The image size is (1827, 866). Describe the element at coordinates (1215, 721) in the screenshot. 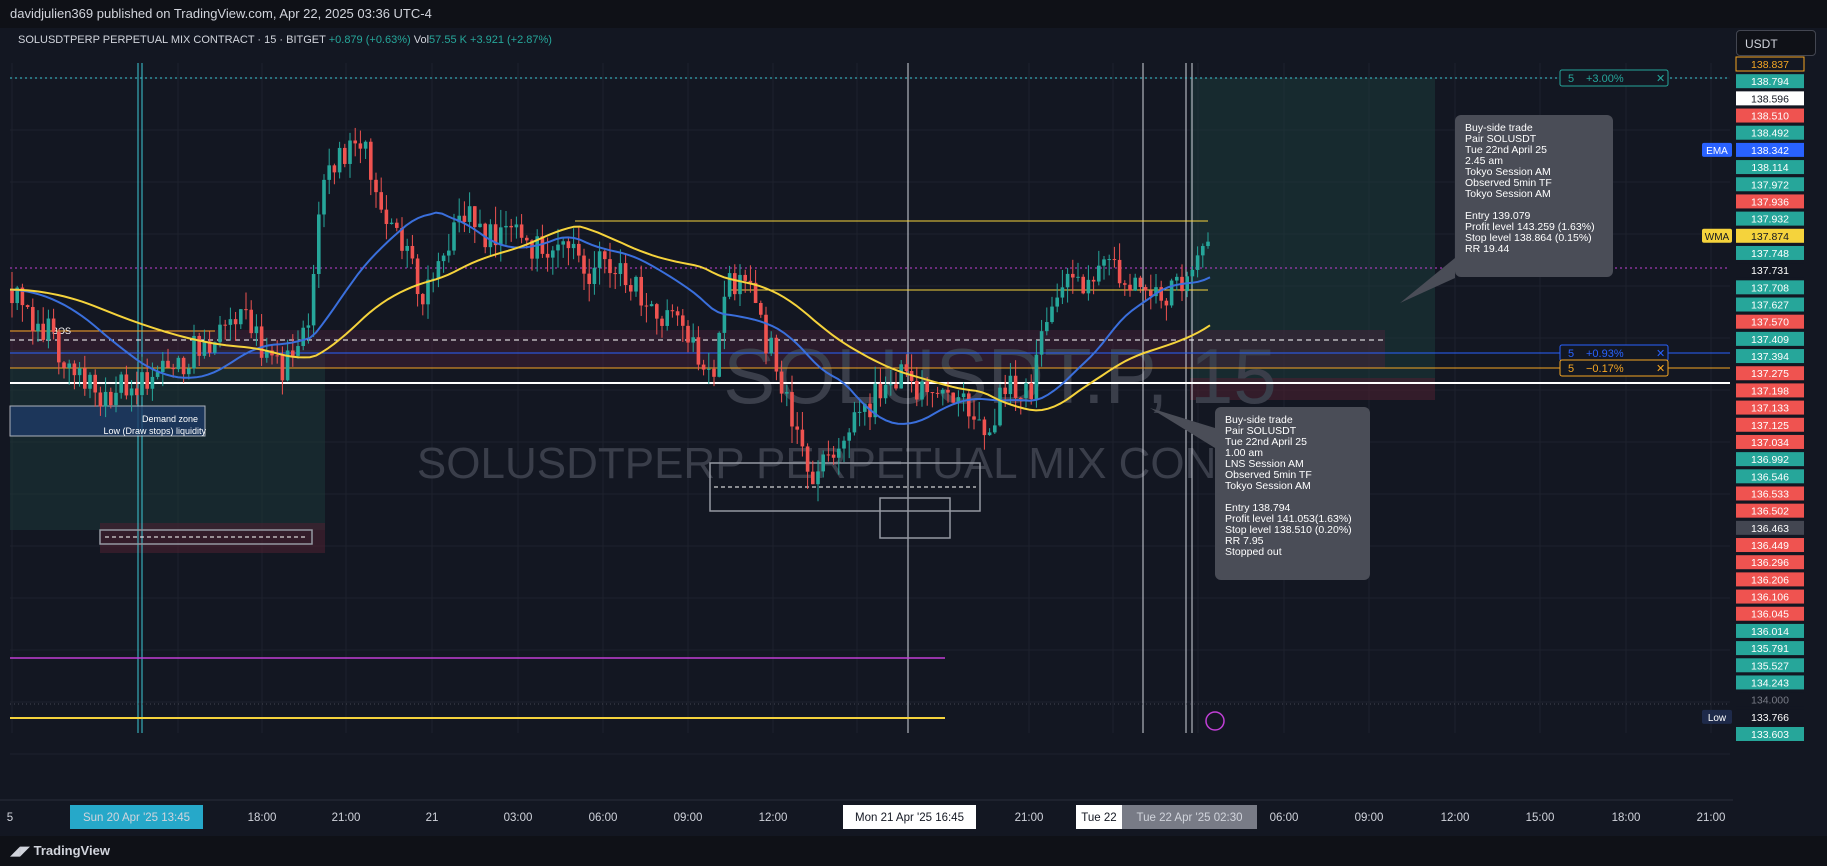

I see `alert-bolt-icon` at that location.